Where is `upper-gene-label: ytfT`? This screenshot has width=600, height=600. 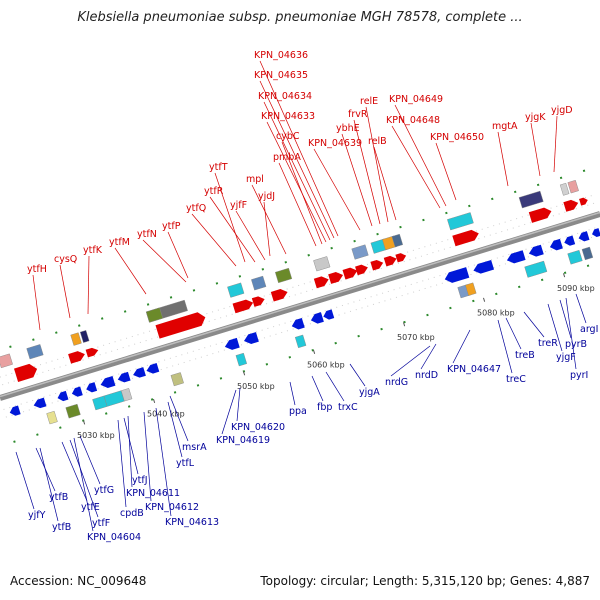
upper-gene-label: ytfT is located at coordinates (218, 167).